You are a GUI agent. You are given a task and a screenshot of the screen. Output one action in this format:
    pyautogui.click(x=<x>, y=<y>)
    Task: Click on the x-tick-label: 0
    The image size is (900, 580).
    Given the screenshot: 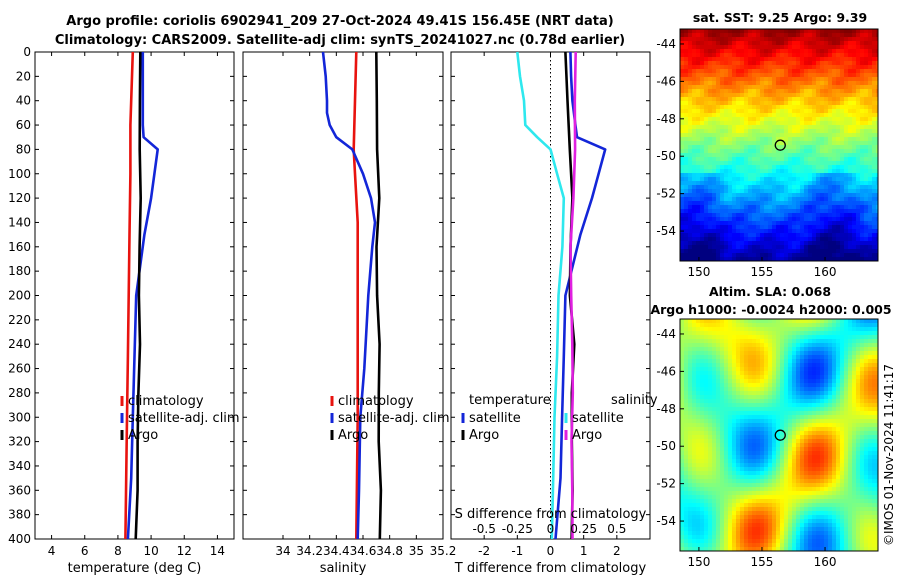 What is the action you would take?
    pyautogui.click(x=551, y=551)
    